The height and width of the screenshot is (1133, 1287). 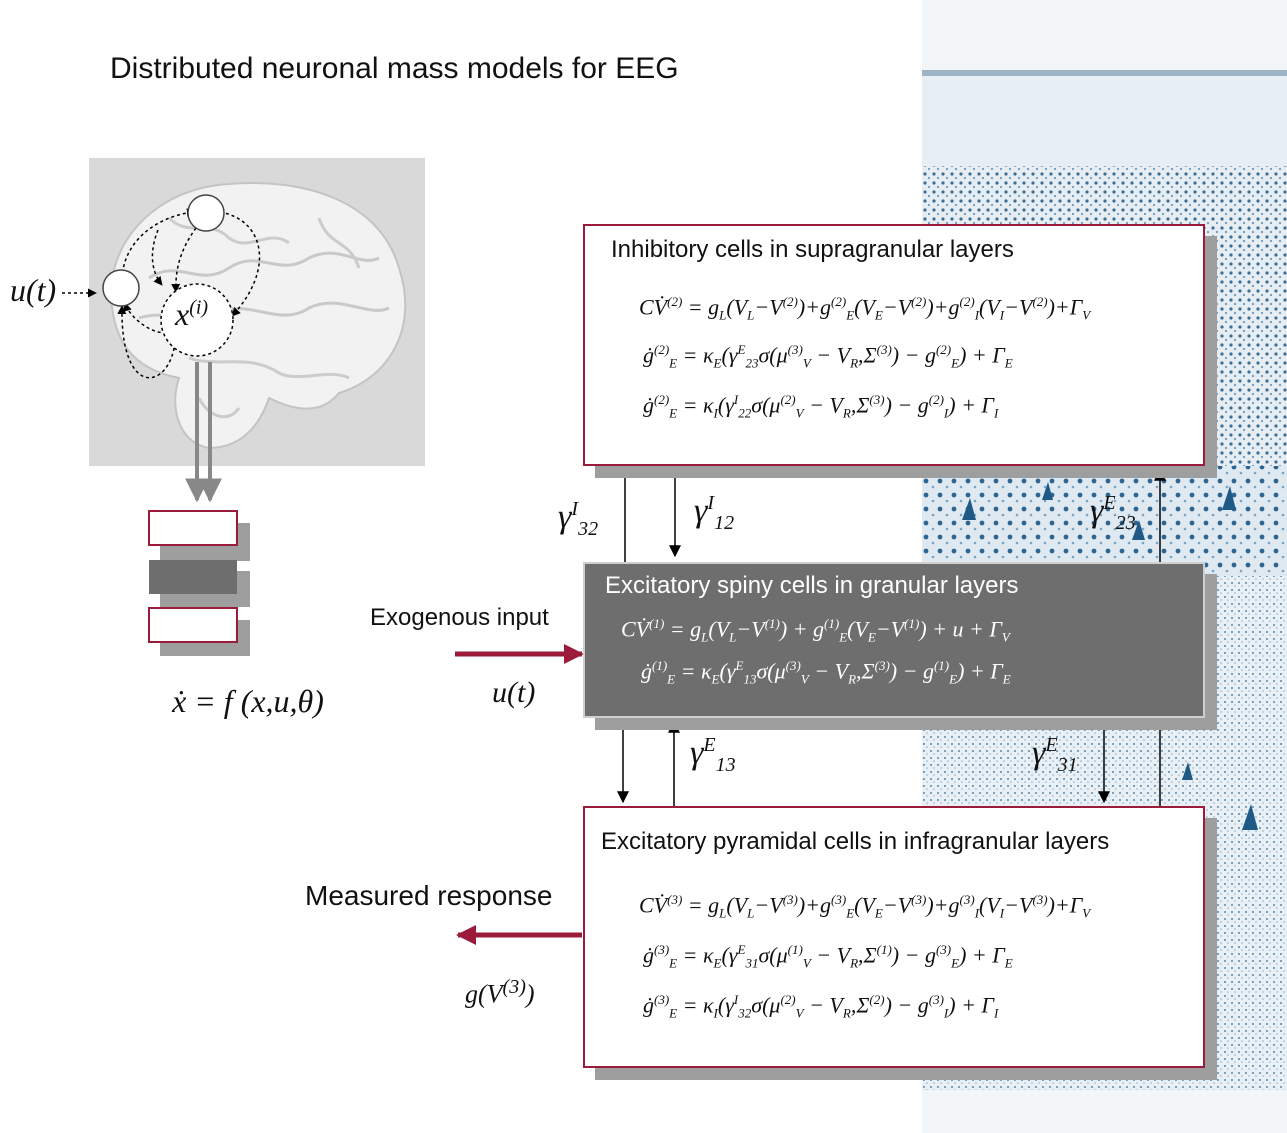 What do you see at coordinates (713, 755) in the screenshot?
I see `gain-gamma-13-E: γE13` at bounding box center [713, 755].